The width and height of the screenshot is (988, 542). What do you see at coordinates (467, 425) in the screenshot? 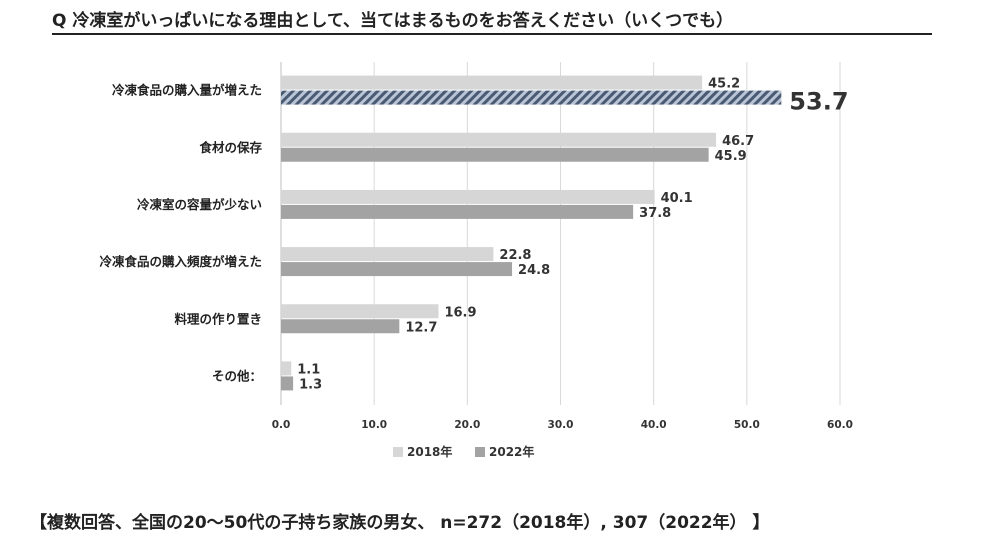
I see `x-tick-label: 20.0` at bounding box center [467, 425].